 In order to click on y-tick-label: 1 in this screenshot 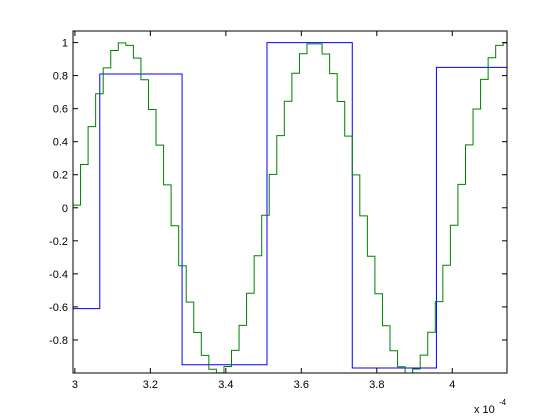, I will do `click(65, 44)`.